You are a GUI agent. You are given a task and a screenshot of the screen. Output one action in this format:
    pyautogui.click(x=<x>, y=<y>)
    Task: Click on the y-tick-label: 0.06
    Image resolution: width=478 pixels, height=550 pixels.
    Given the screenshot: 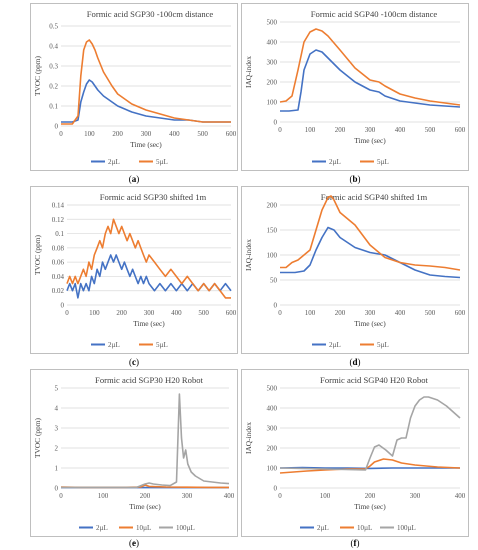 What is the action you would take?
    pyautogui.click(x=58, y=263)
    